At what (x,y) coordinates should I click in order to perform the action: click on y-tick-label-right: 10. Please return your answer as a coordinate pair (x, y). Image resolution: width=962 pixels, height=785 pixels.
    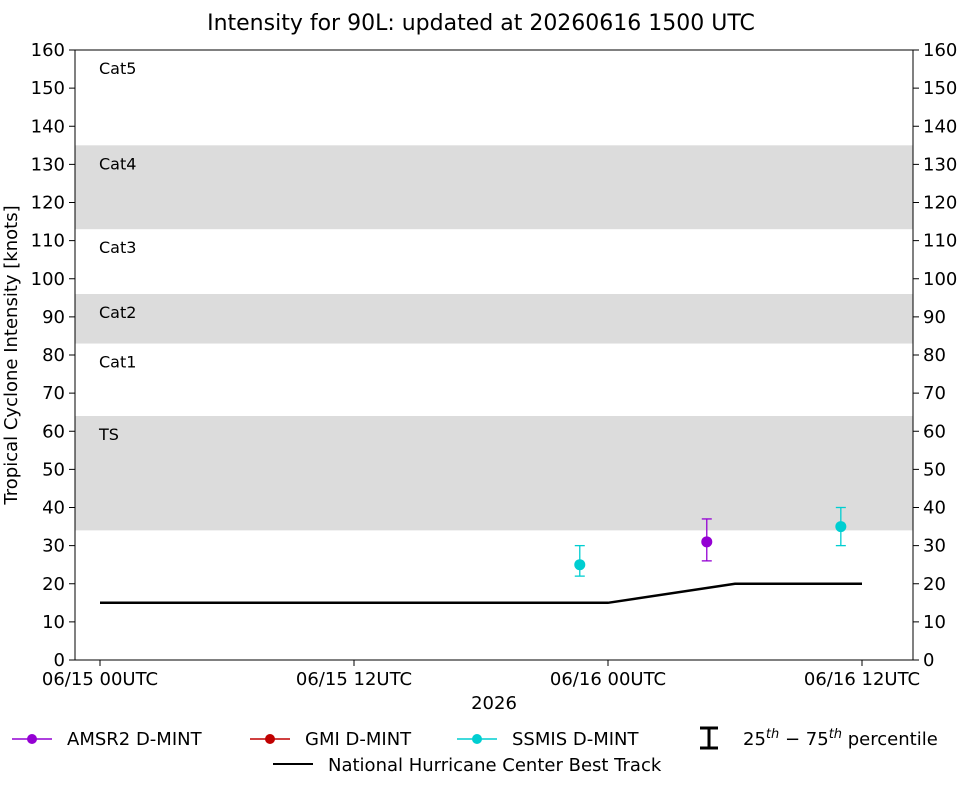
    Looking at the image, I should click on (934, 622).